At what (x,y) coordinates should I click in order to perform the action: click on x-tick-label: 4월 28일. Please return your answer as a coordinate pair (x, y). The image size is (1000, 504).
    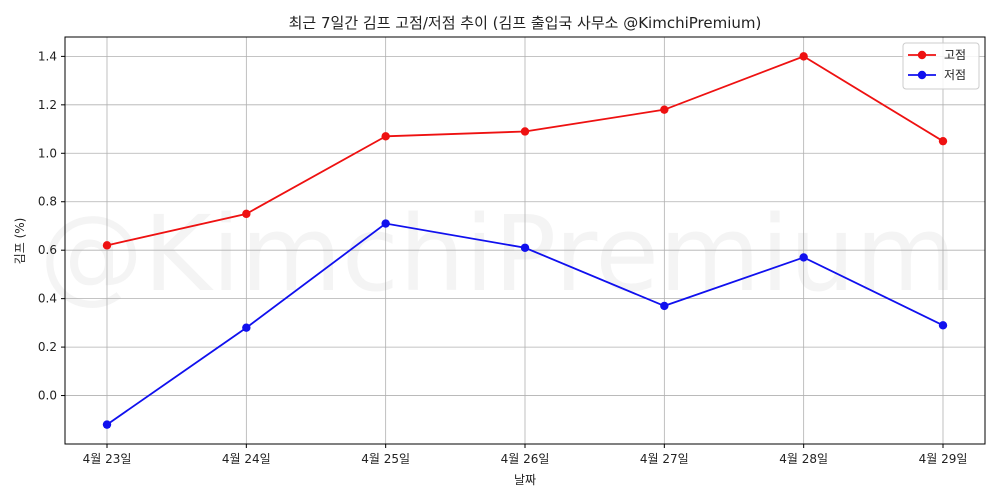
    Looking at the image, I should click on (803, 459).